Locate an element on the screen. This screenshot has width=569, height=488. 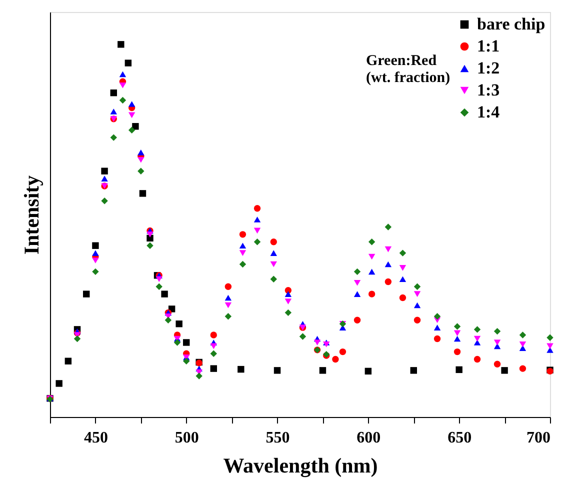
legend-label: 1:3 is located at coordinates (488, 90).